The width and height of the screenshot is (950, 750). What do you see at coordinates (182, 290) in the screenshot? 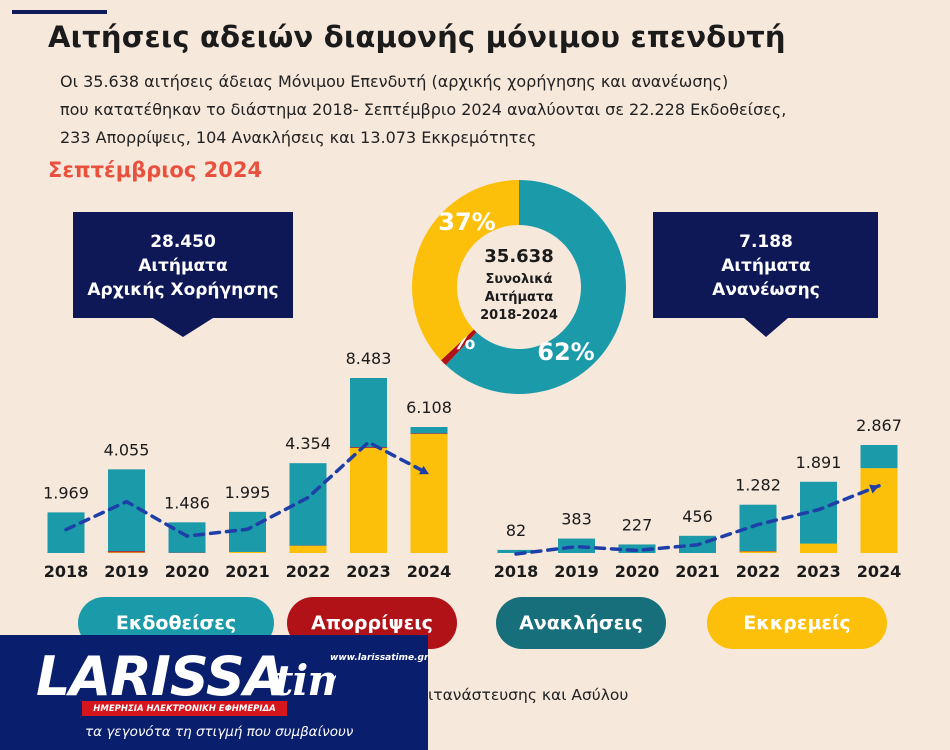
I see `left-callout-line2: Αρχικής Χορήγησης` at bounding box center [182, 290].